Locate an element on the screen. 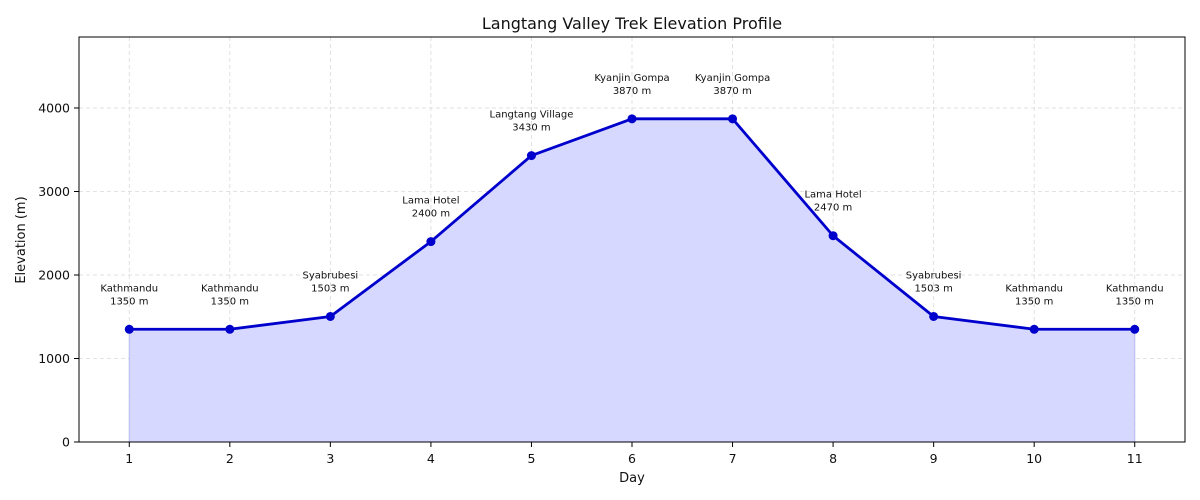 The width and height of the screenshot is (1200, 500). annotation-elevation: 3430 m is located at coordinates (531, 128).